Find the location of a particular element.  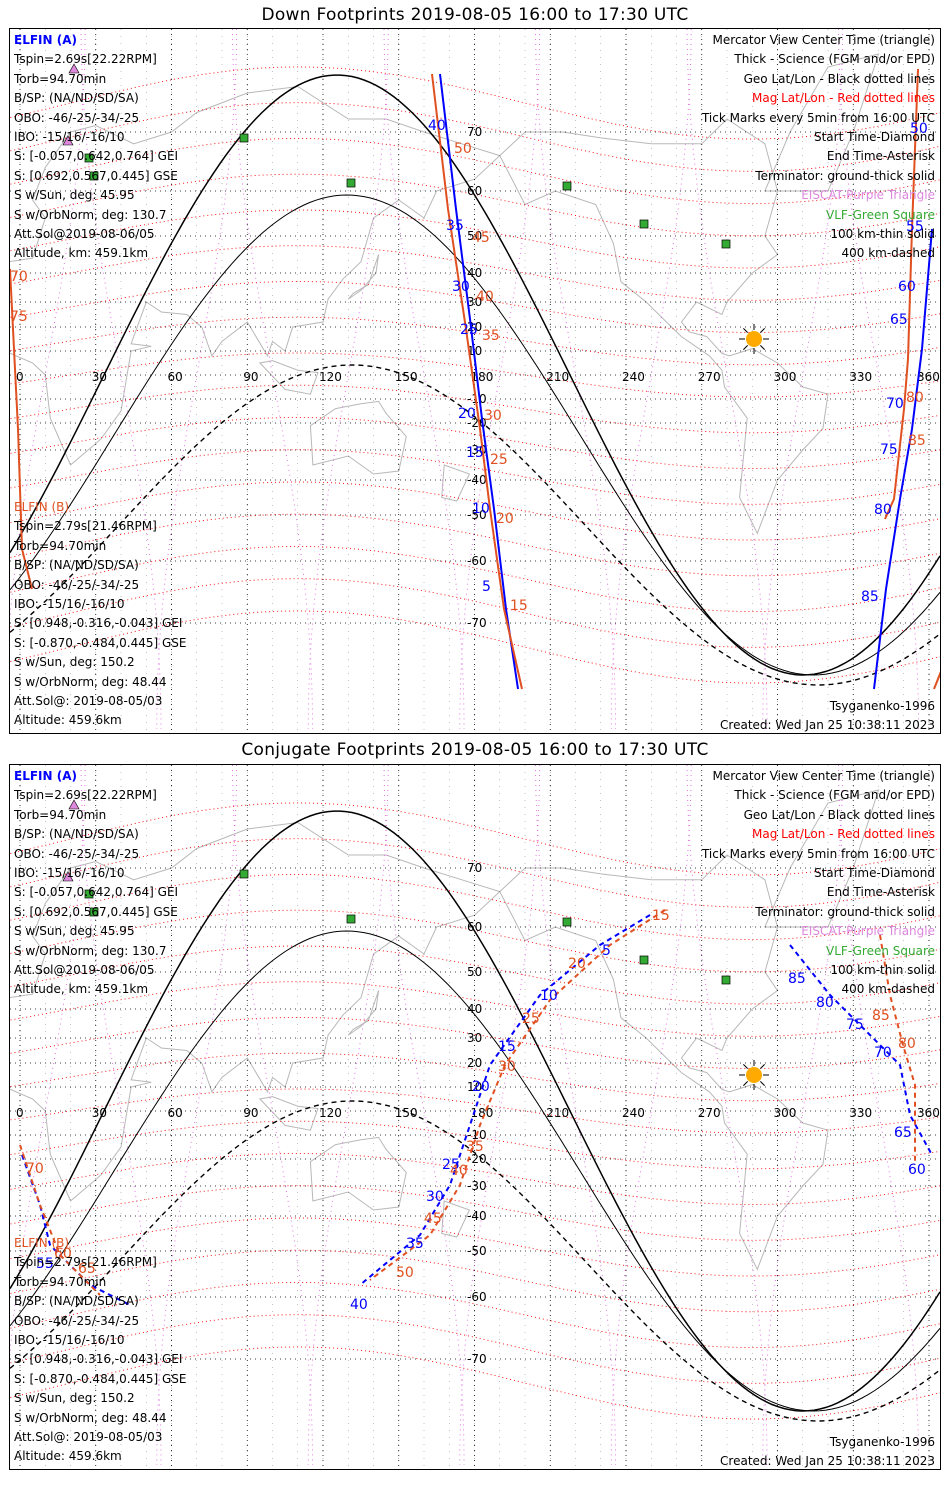

track-time-label: 25 is located at coordinates (499, 460).